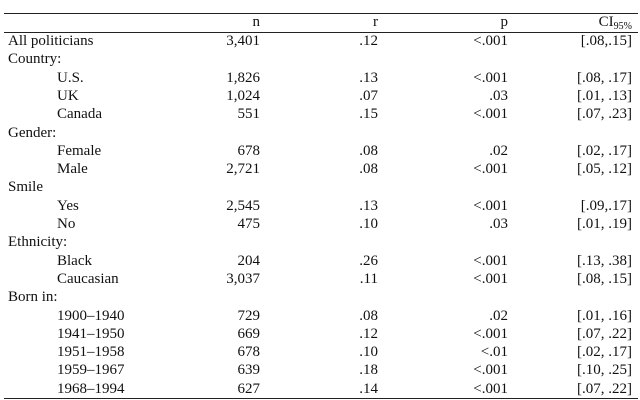 This screenshot has width=640, height=400. What do you see at coordinates (51, 41) in the screenshot?
I see `row-label: All politicians` at bounding box center [51, 41].